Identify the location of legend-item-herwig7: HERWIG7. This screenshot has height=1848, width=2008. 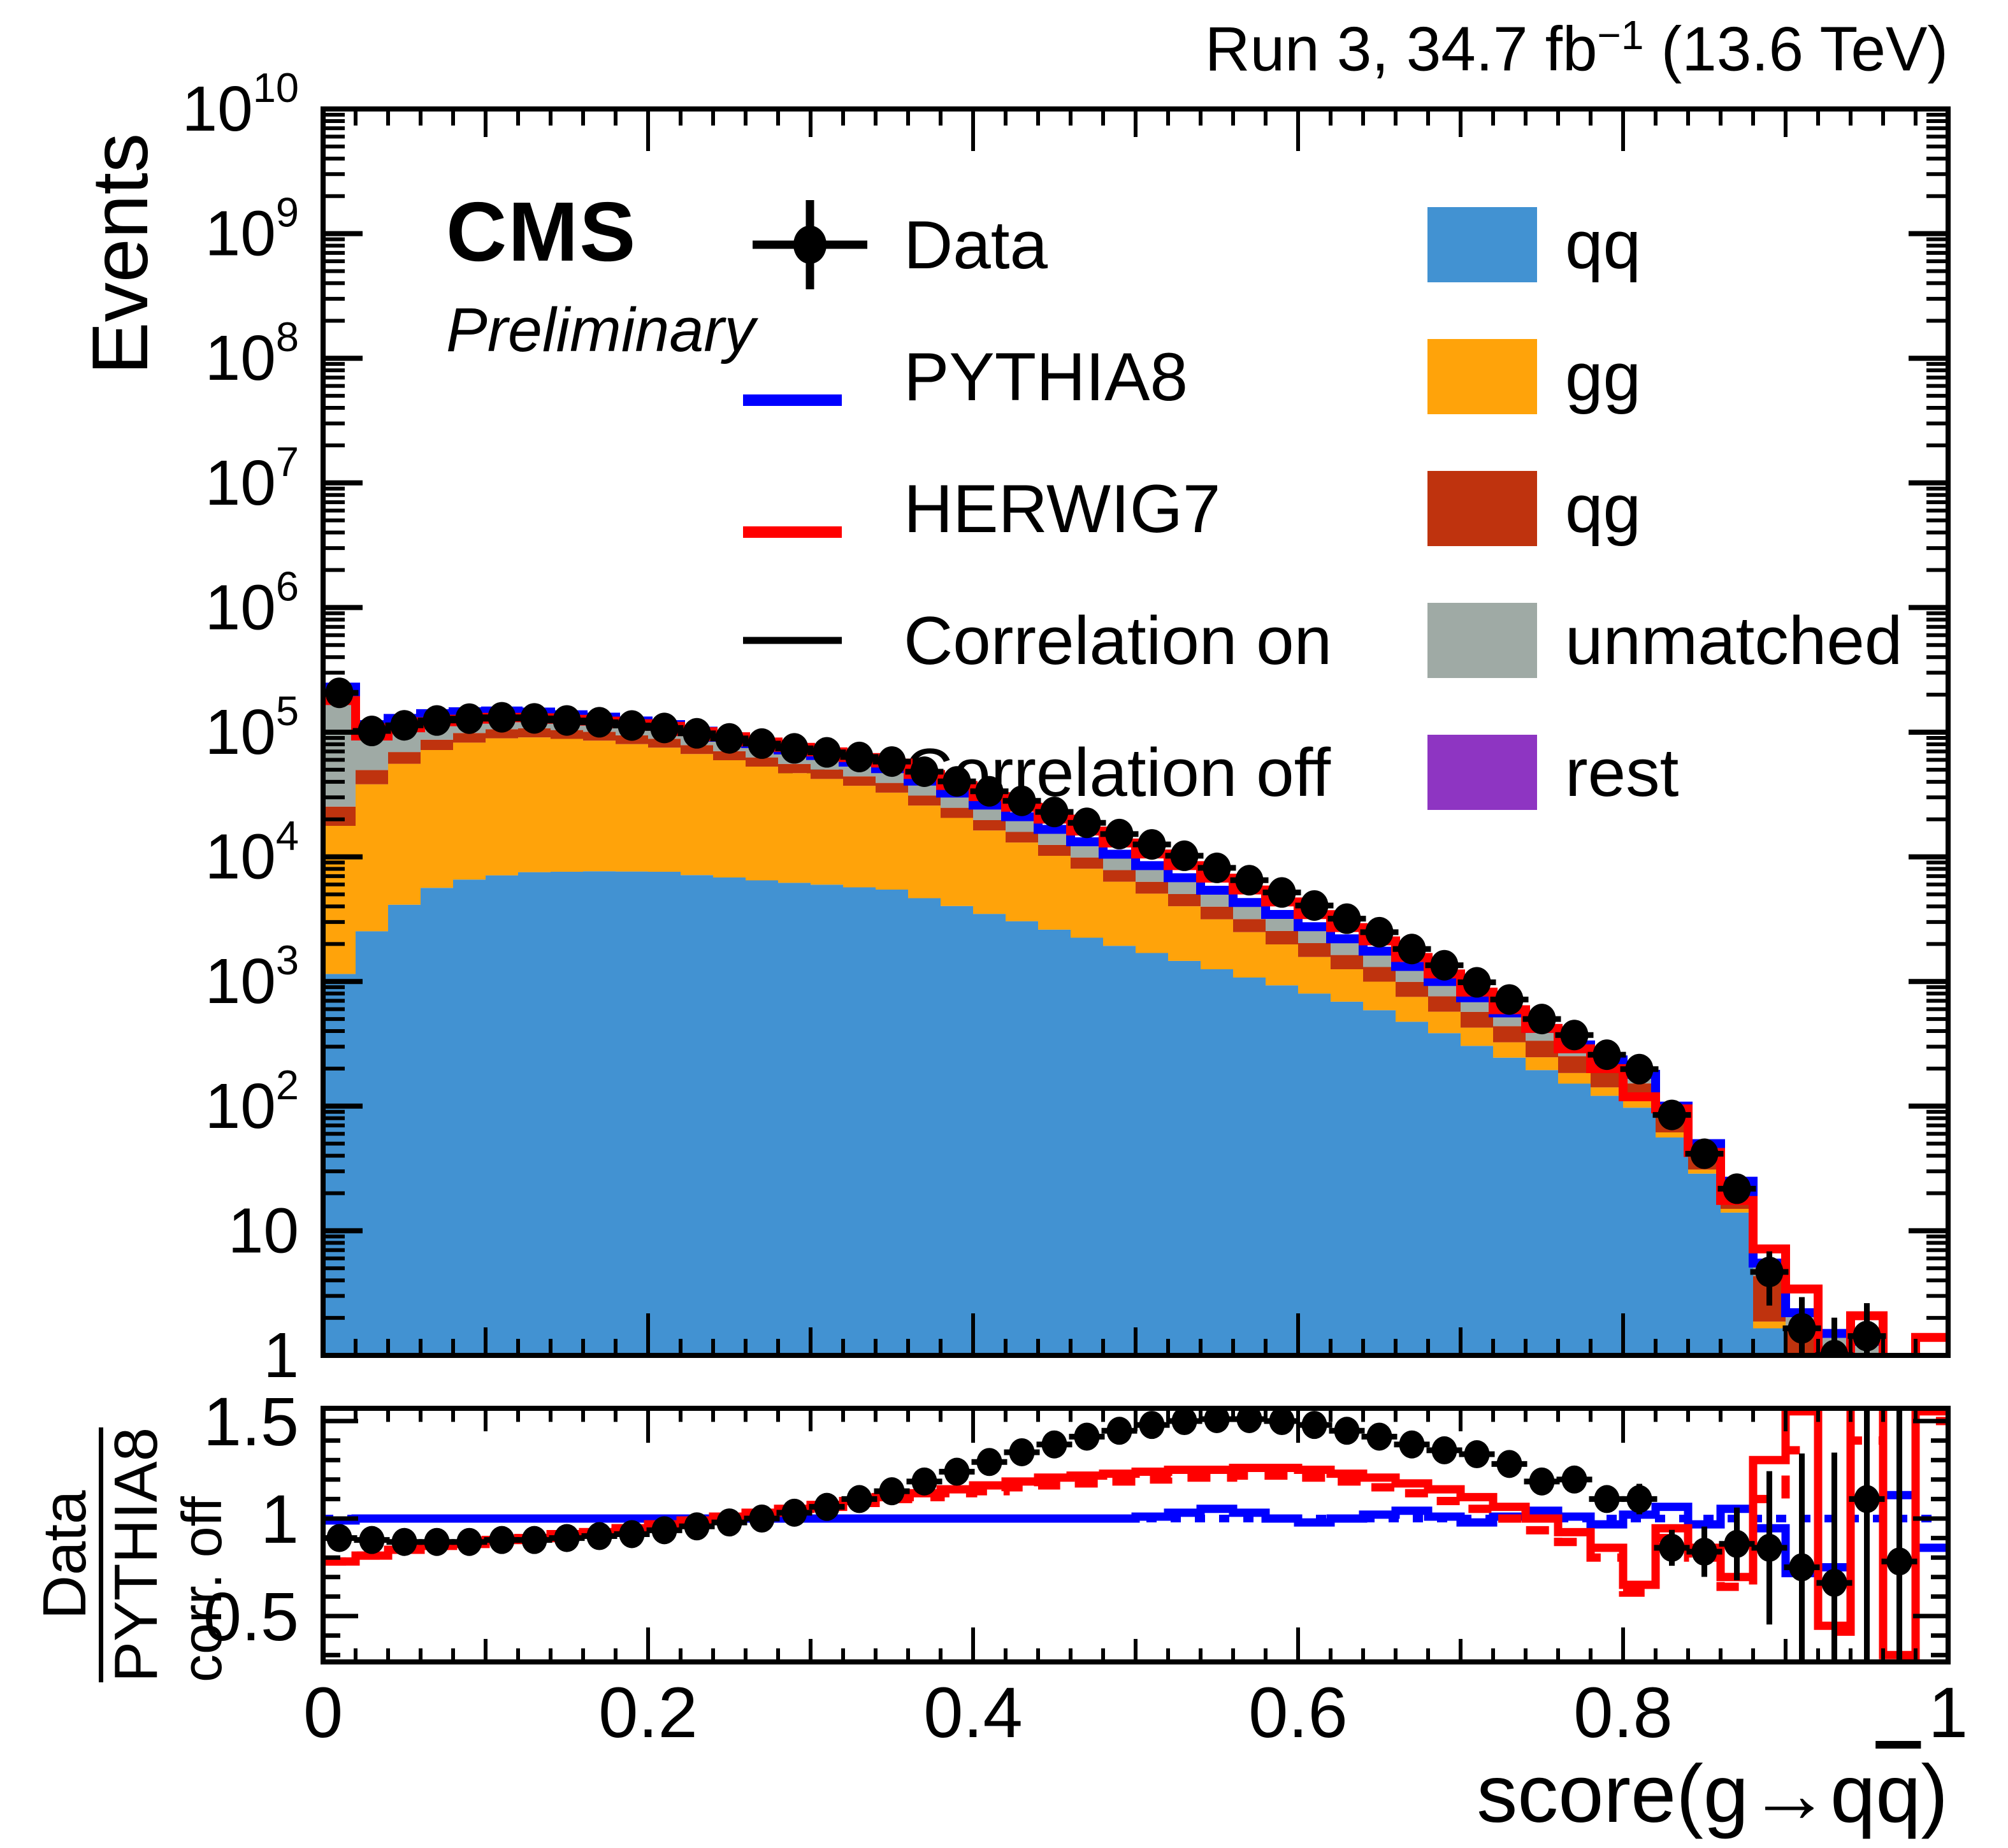
(1031, 508).